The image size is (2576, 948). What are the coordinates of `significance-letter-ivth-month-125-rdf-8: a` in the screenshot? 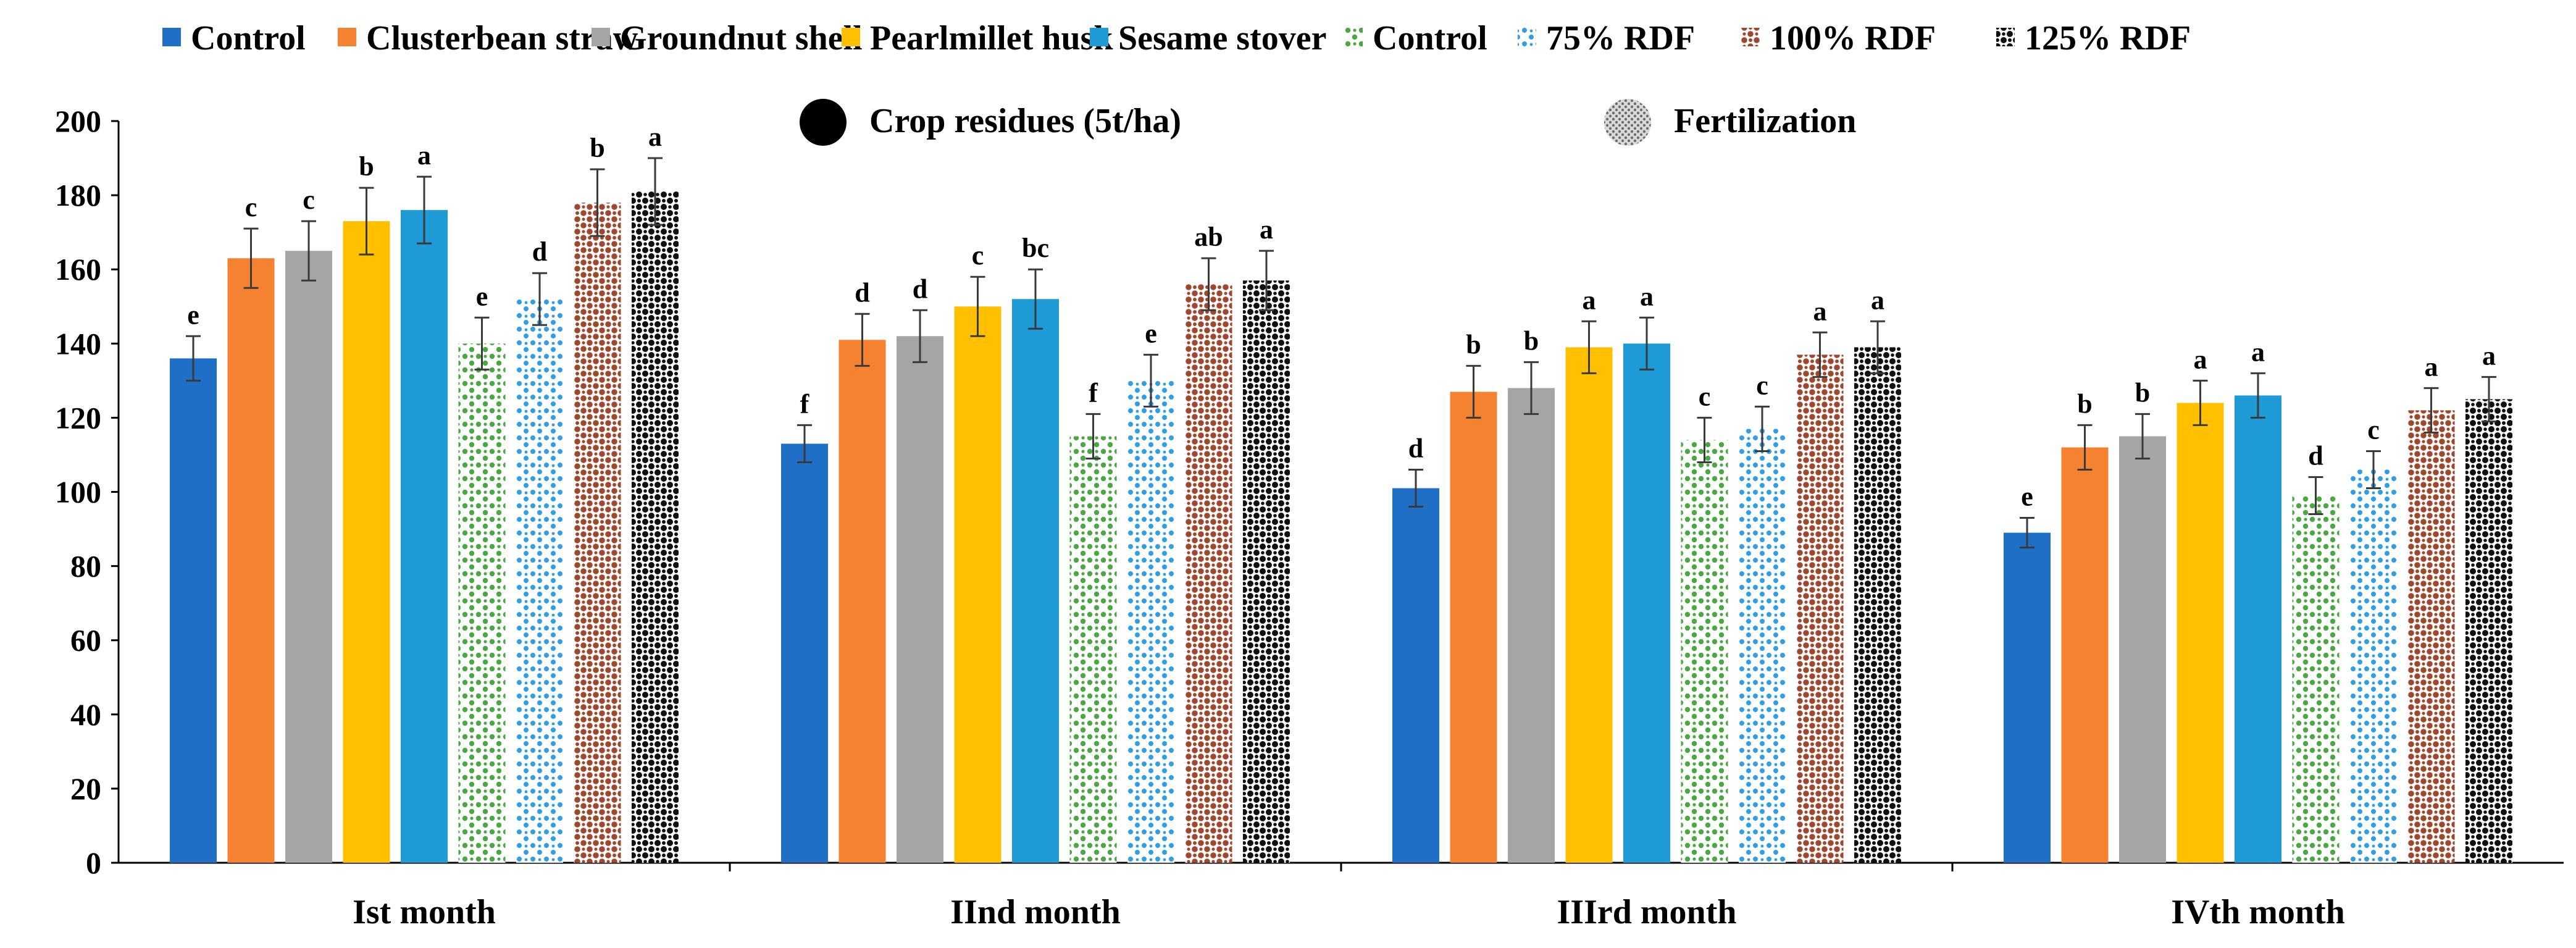 It's located at (2489, 355).